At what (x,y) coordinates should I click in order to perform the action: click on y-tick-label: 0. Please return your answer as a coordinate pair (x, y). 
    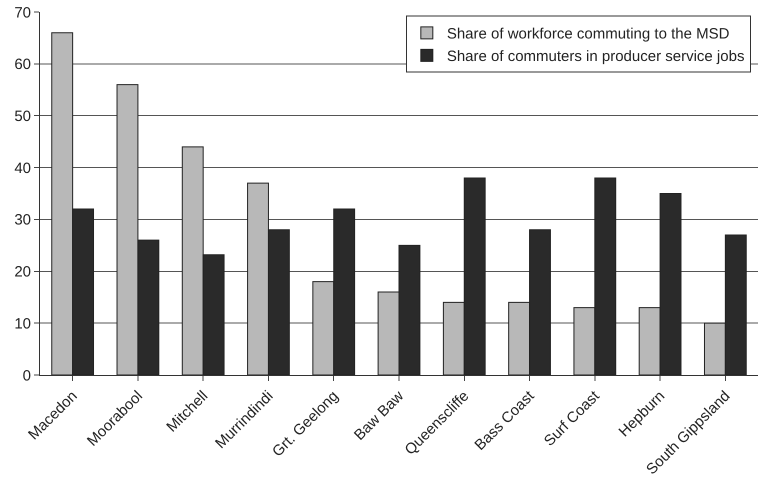
    Looking at the image, I should click on (26, 375).